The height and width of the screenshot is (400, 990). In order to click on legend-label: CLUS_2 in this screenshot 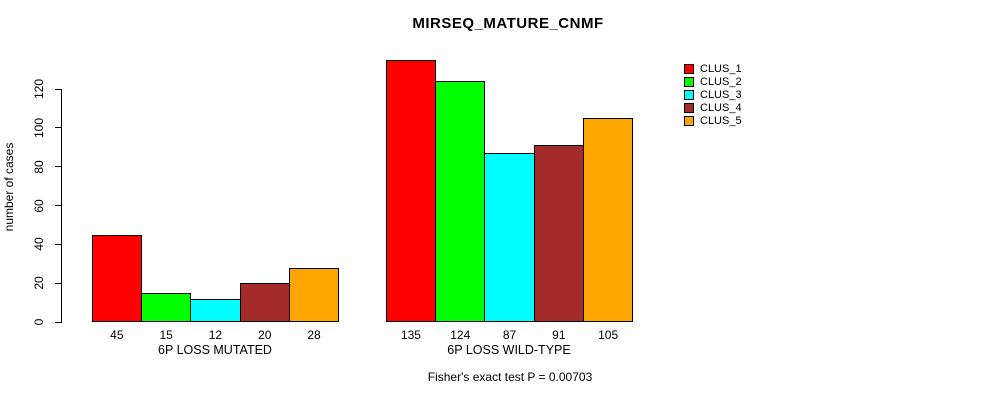, I will do `click(721, 82)`.